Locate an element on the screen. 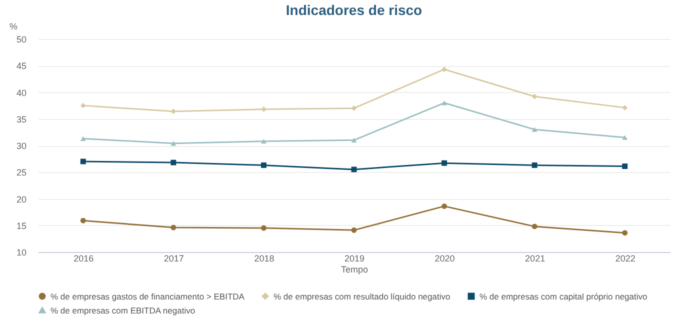  x-tick-label: 2021 is located at coordinates (535, 259).